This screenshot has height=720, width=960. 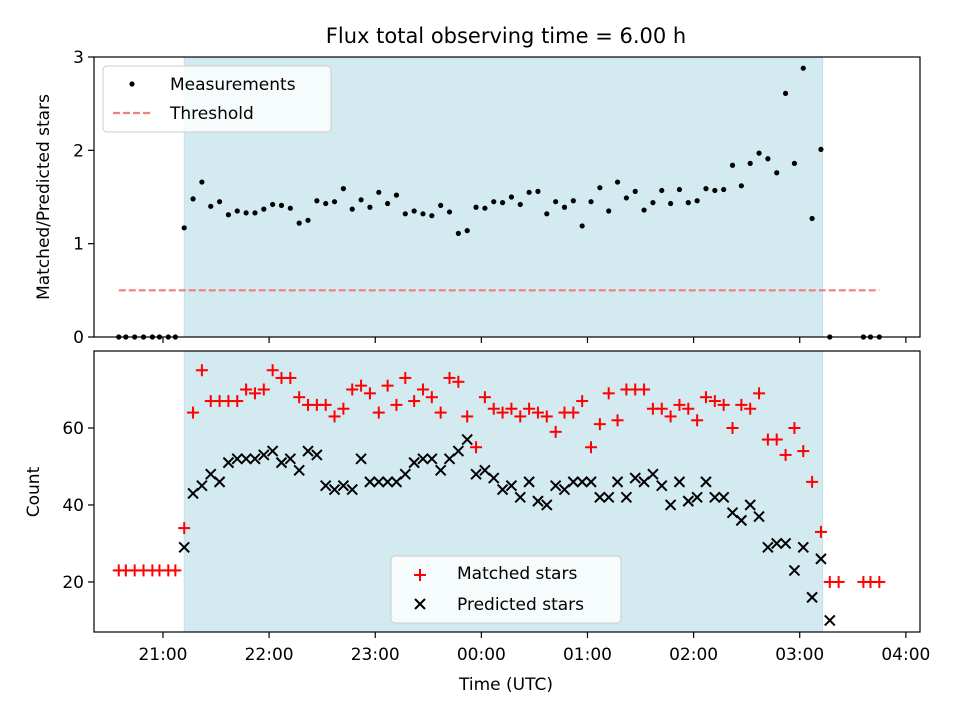 What do you see at coordinates (73, 506) in the screenshot?
I see `bottom-ytick-label: 40` at bounding box center [73, 506].